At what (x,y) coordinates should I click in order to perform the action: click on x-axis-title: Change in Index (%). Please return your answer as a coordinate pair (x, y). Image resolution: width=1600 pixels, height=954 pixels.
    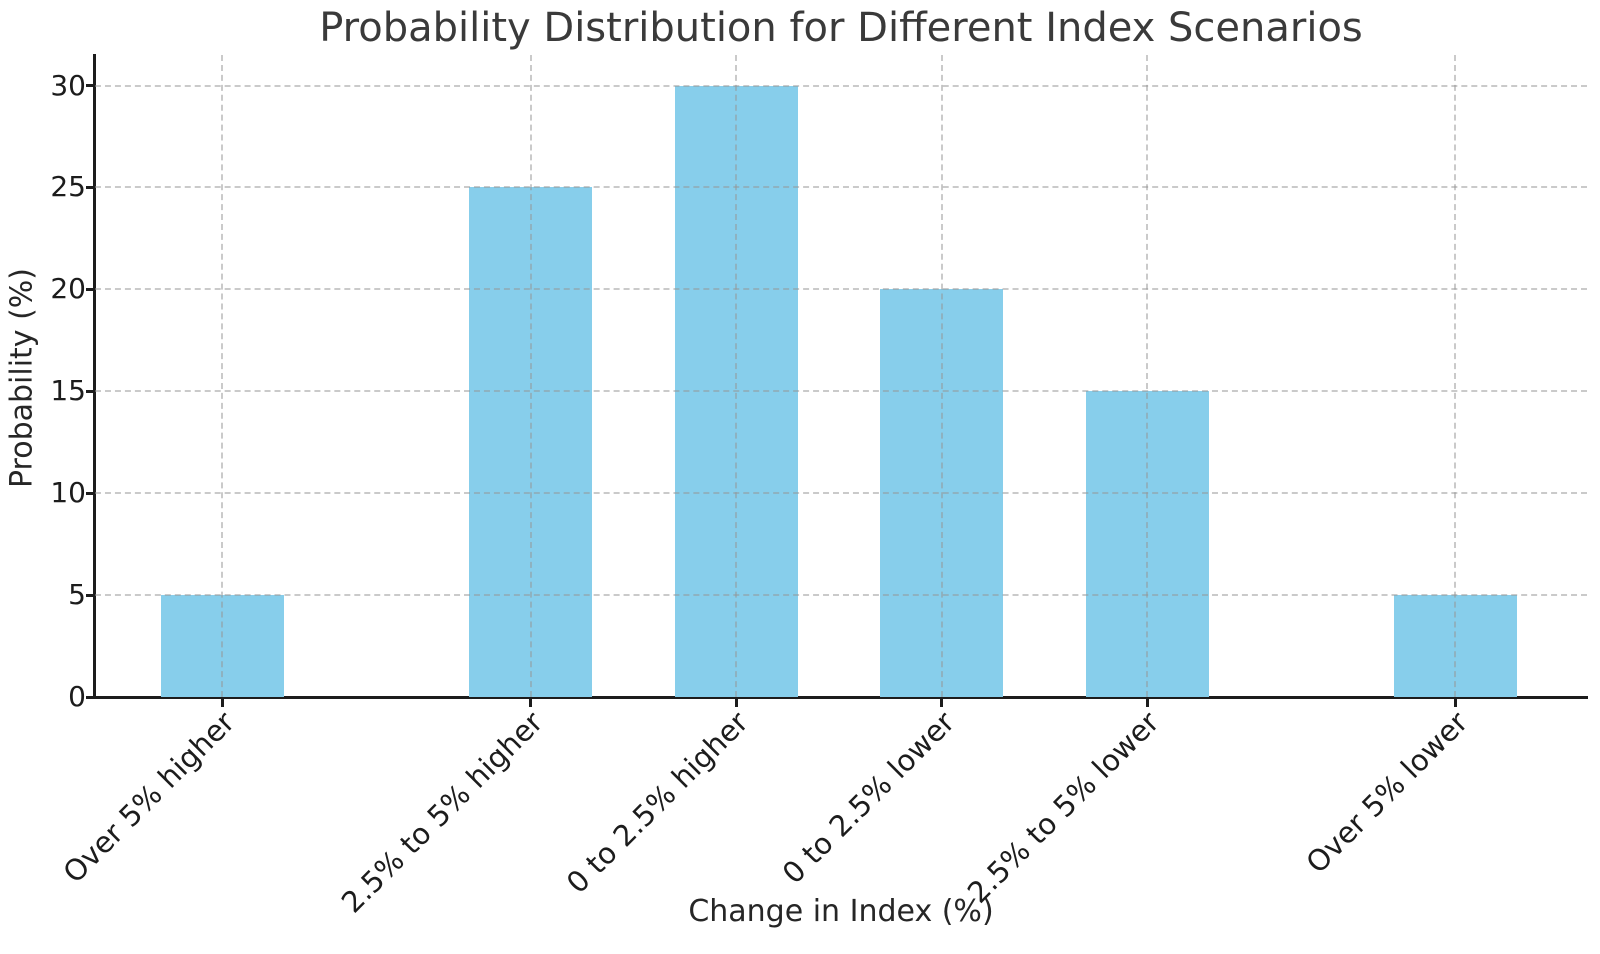
    Looking at the image, I should click on (841, 911).